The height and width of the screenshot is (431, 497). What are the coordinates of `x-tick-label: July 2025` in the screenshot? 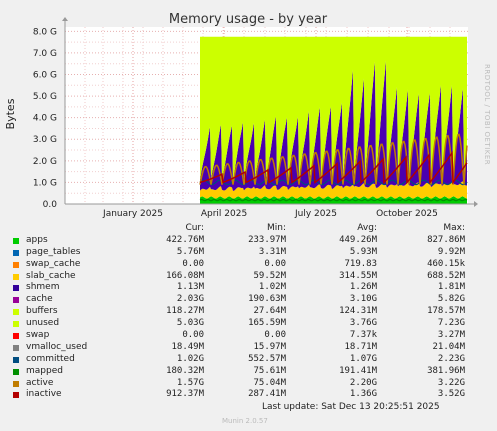 It's located at (315, 214).